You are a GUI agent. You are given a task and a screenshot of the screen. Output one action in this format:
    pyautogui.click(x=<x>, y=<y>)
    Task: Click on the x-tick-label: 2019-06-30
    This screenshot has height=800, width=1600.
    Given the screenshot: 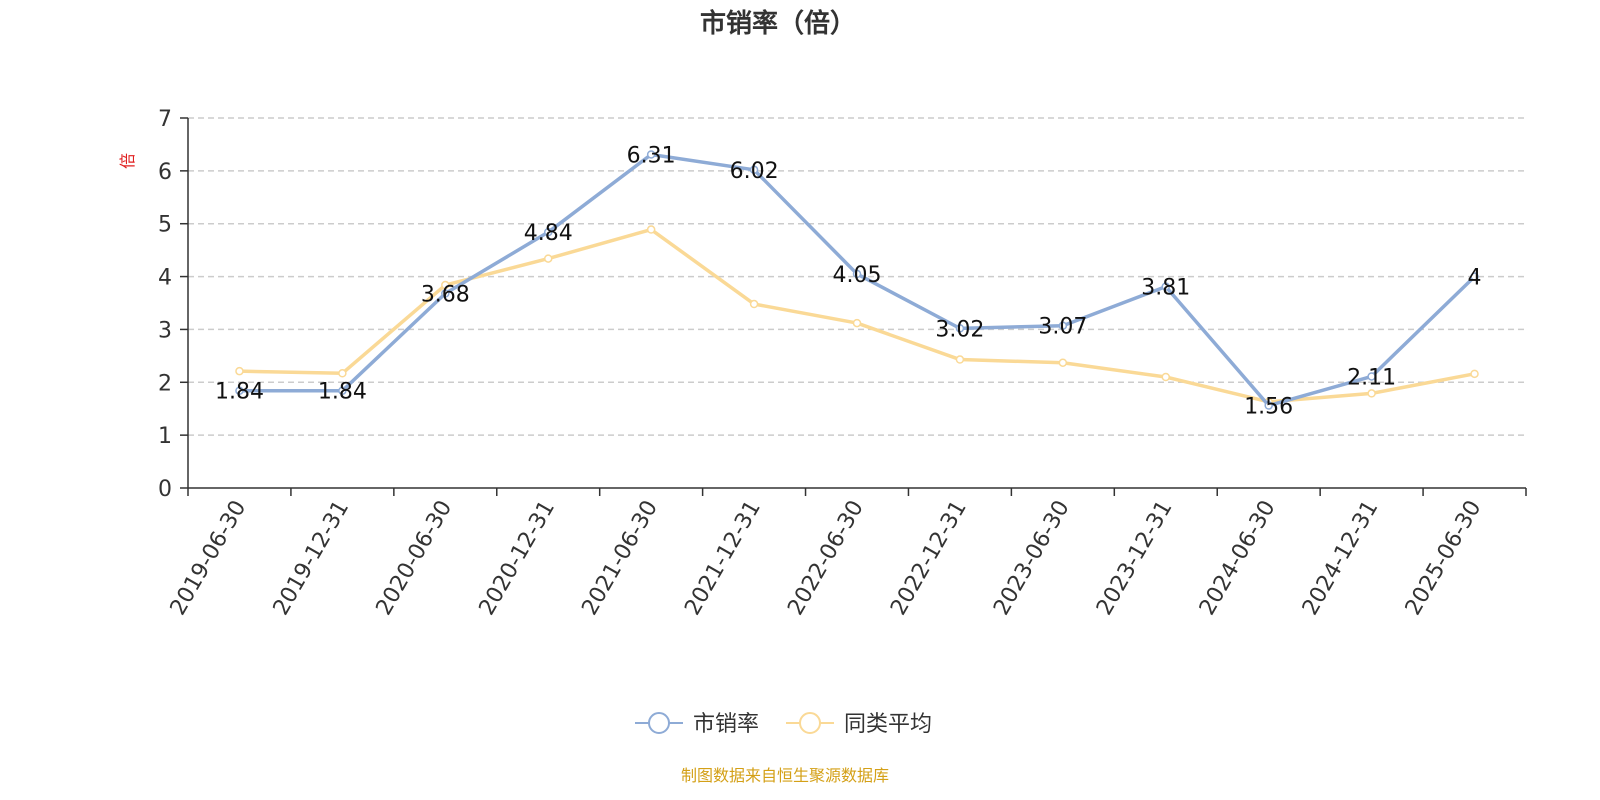 What is the action you would take?
    pyautogui.click(x=209, y=557)
    